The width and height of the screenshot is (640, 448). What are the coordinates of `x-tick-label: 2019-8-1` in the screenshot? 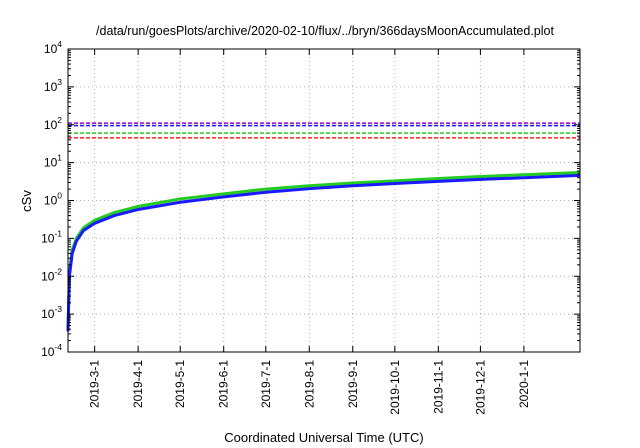 It's located at (309, 384).